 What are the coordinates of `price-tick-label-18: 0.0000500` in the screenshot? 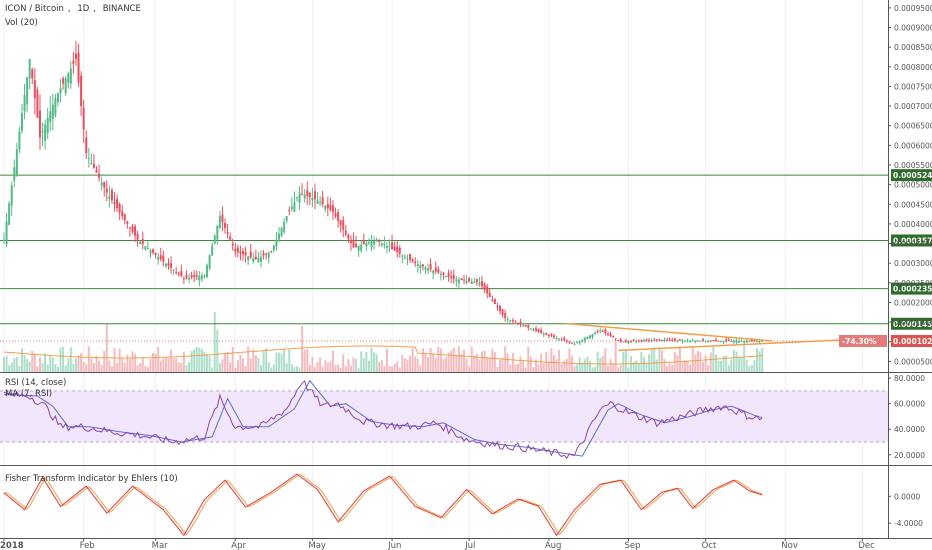 It's located at (913, 361).